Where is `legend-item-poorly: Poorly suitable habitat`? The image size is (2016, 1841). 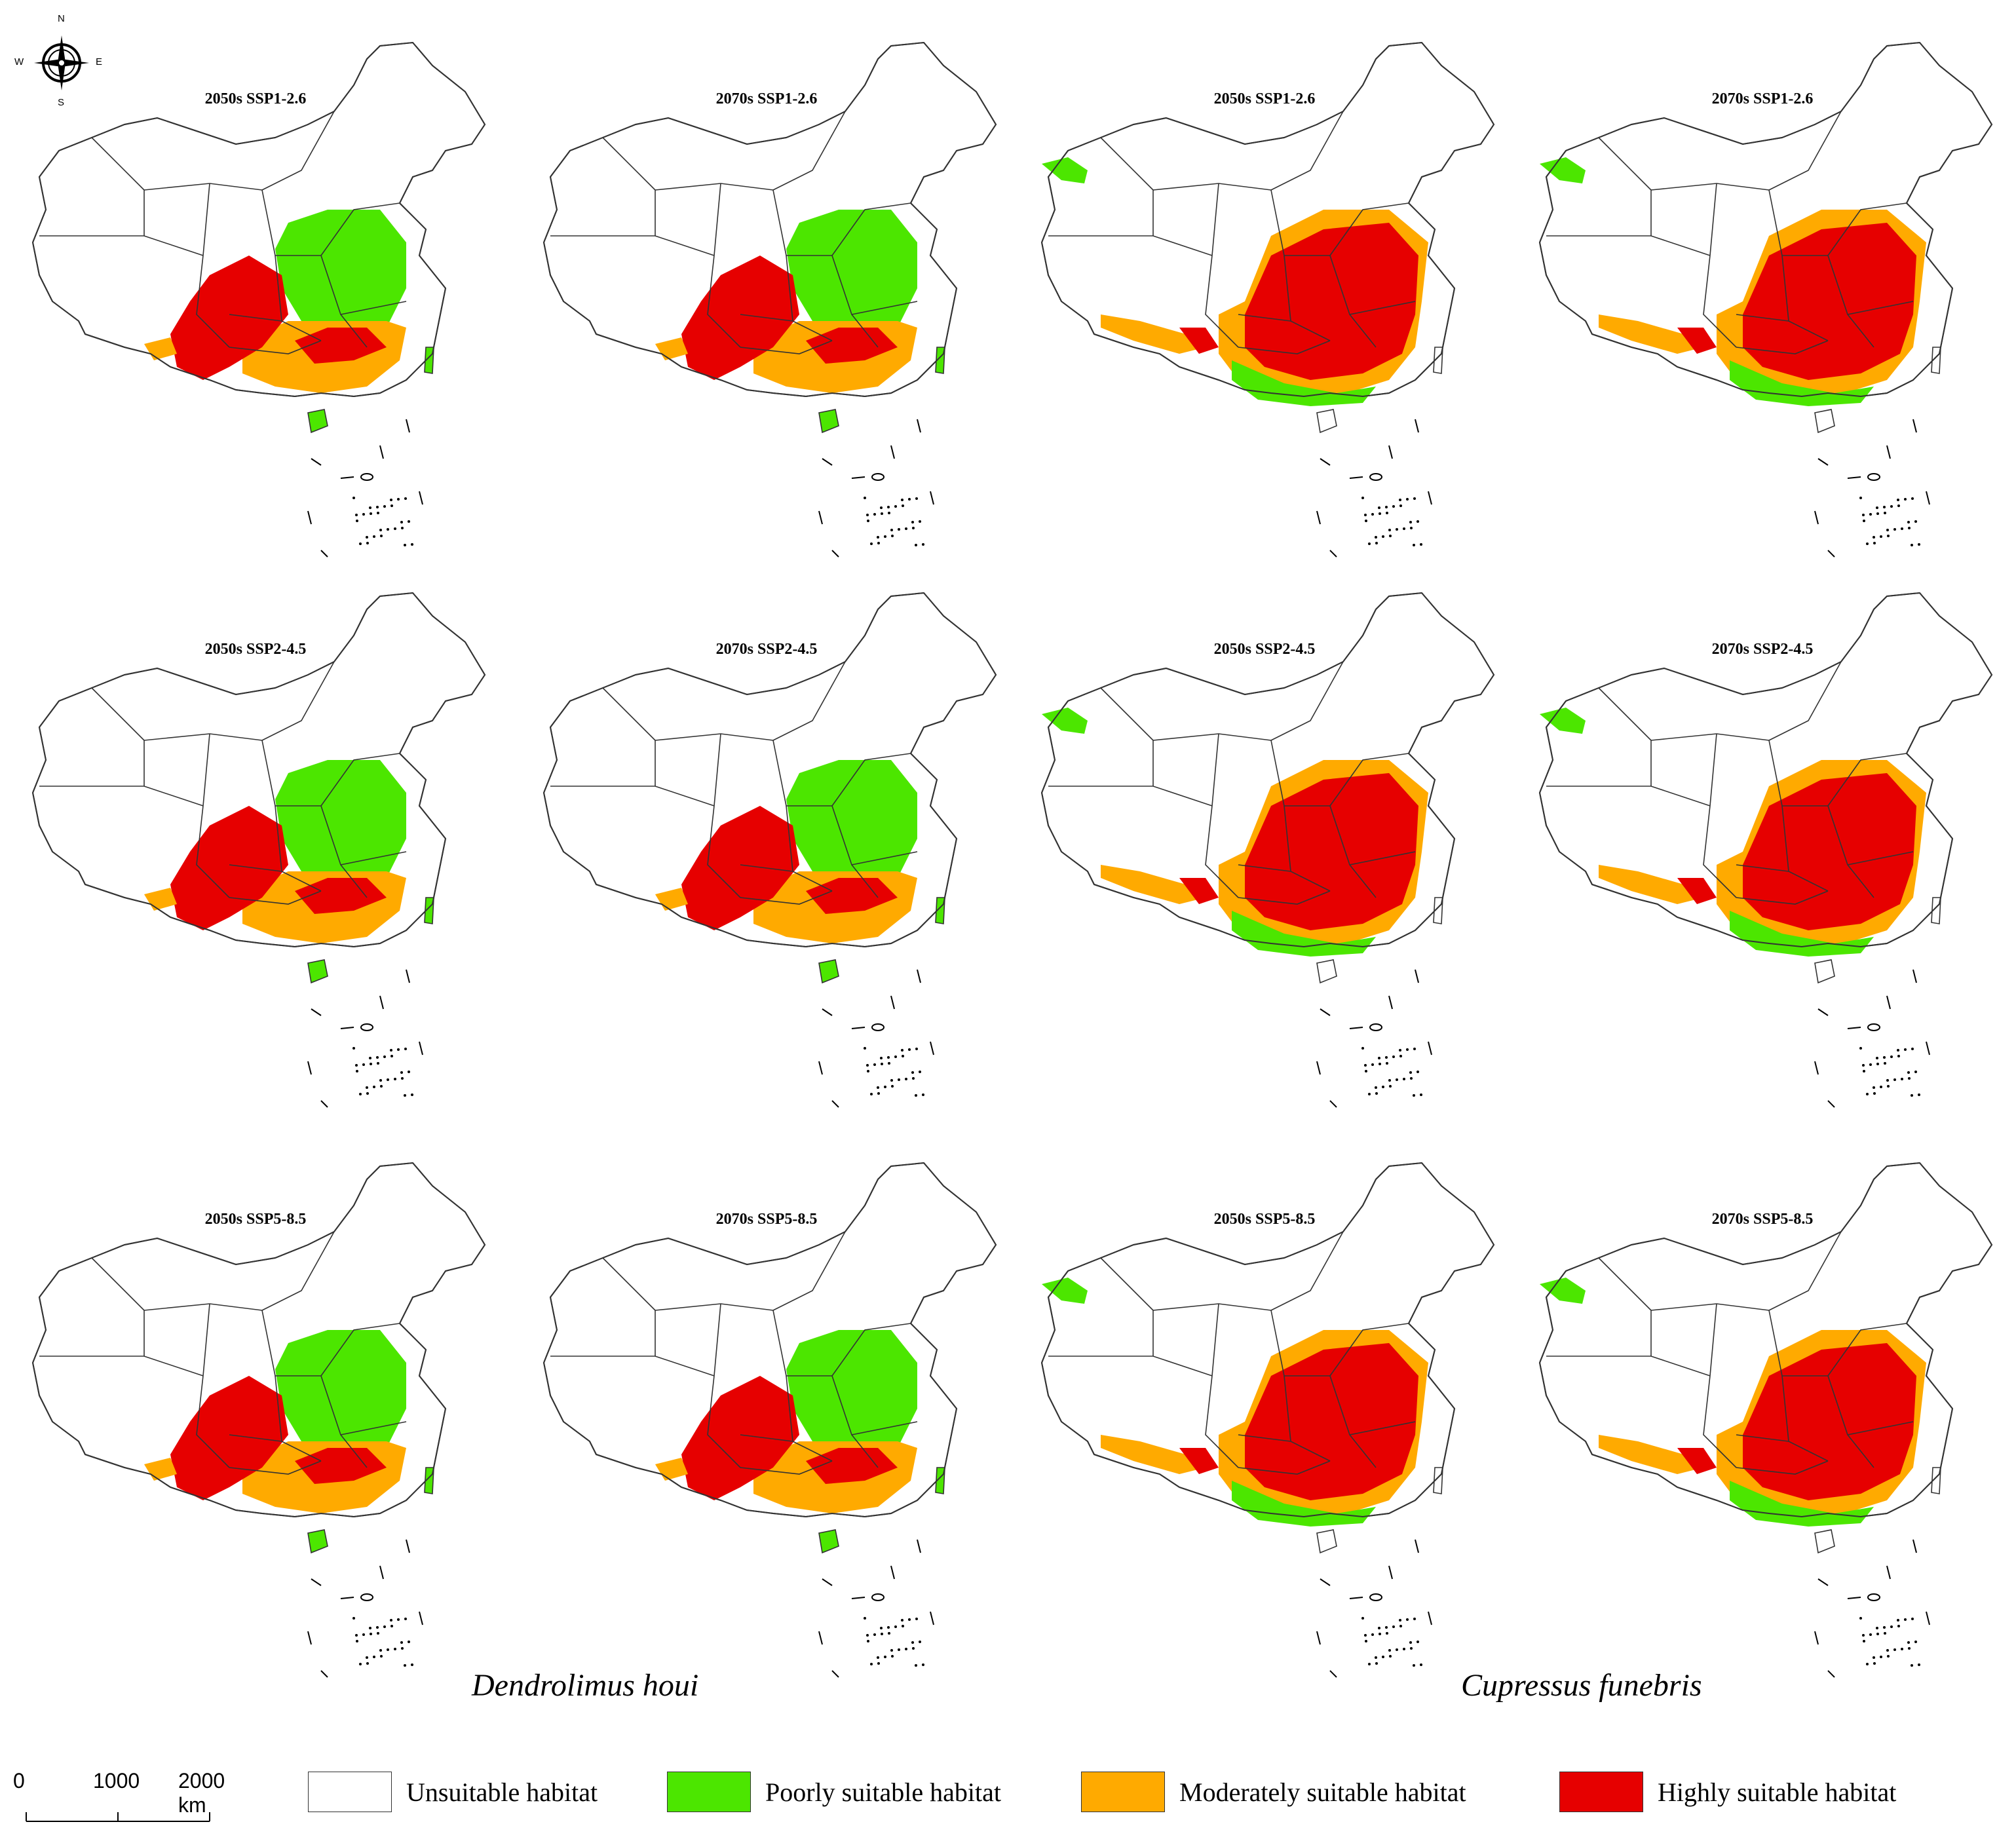 legend-item-poorly: Poorly suitable habitat is located at coordinates (834, 1792).